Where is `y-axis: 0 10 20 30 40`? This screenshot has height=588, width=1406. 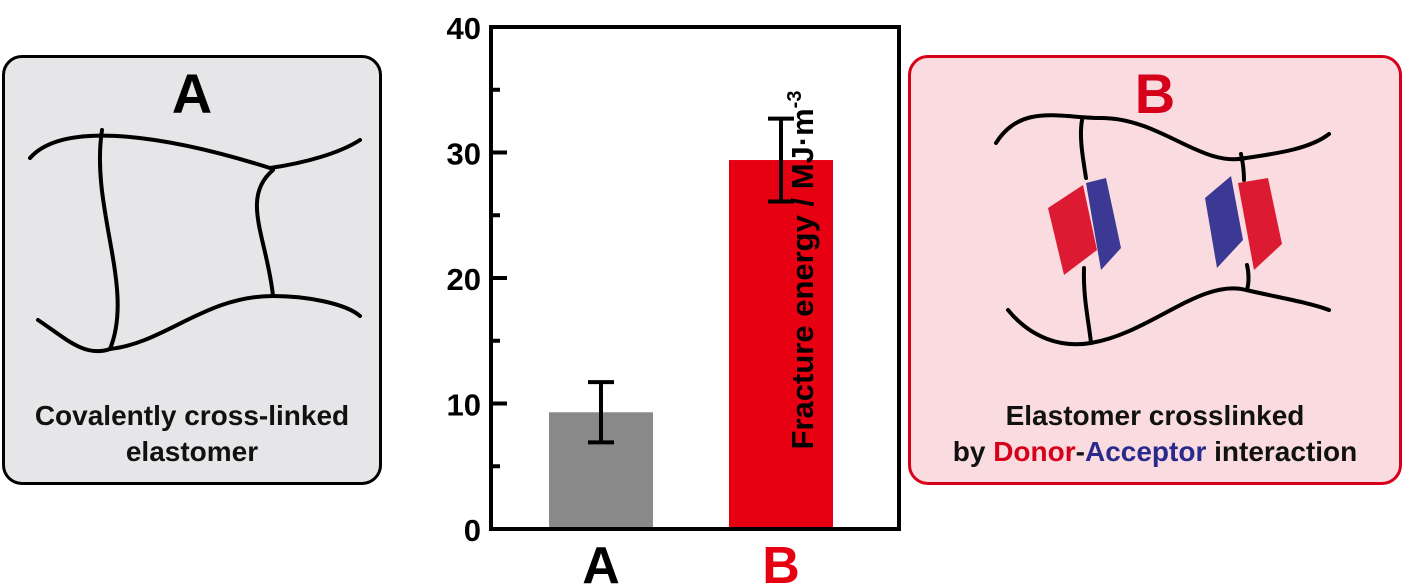
y-axis: 0 10 20 30 40 is located at coordinates (477, 279).